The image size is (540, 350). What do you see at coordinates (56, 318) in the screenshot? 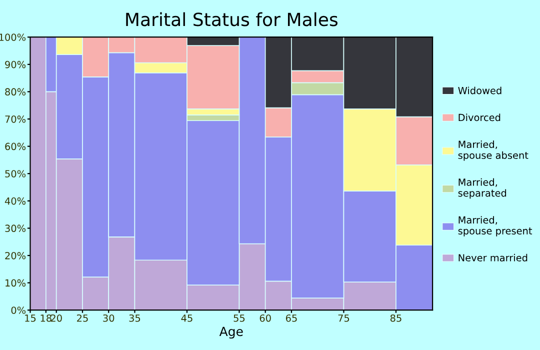
I see `x-tick-label: 20` at bounding box center [56, 318].